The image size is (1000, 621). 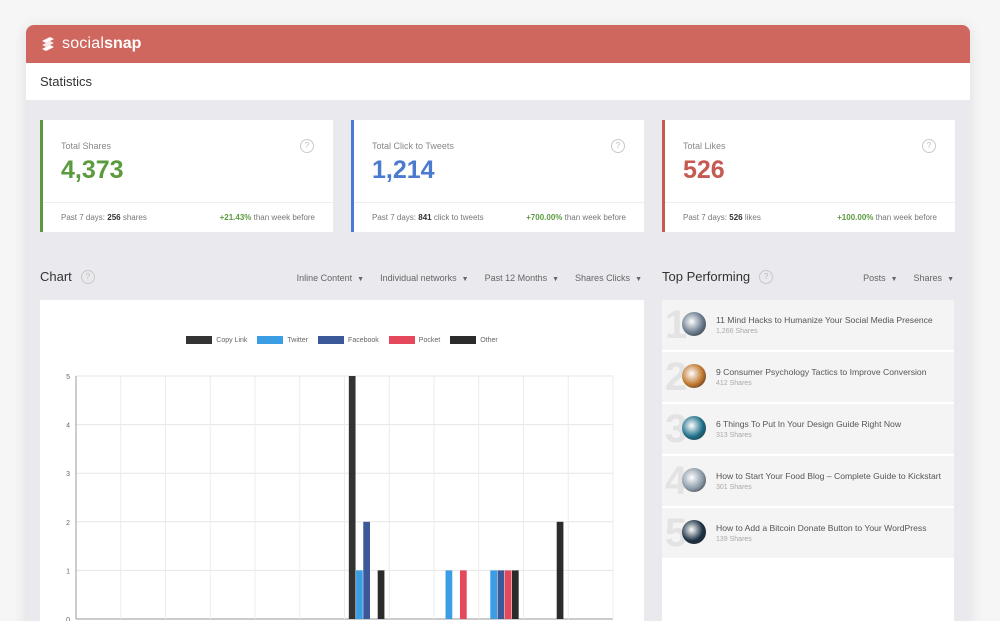 What do you see at coordinates (718, 276) in the screenshot?
I see `top-performing-section-title: Top Performing ?` at bounding box center [718, 276].